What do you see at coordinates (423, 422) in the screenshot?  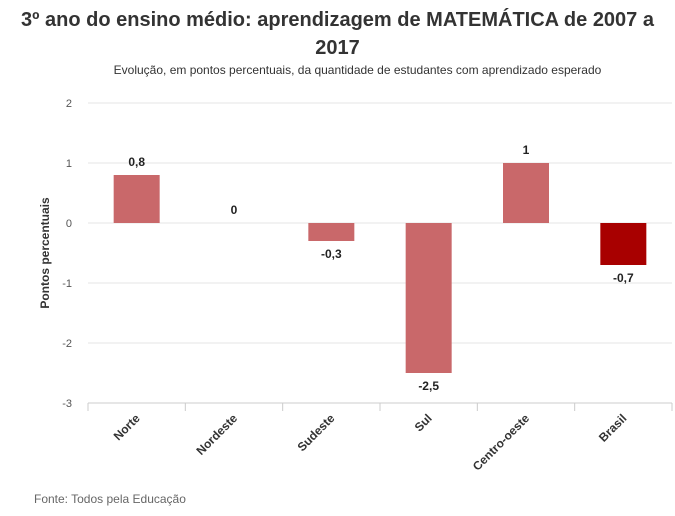 I see `x-tick-label: Sul` at bounding box center [423, 422].